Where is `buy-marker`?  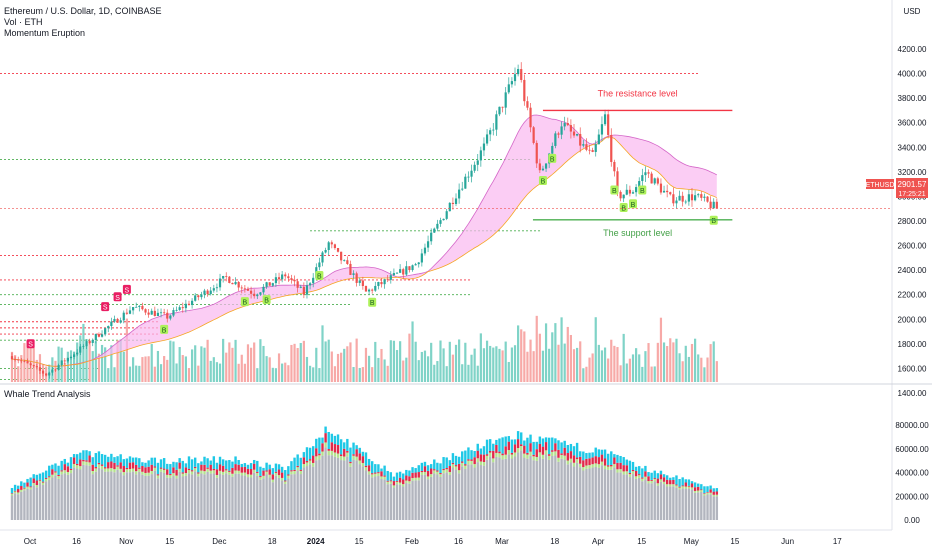
buy-marker is located at coordinates (372, 302).